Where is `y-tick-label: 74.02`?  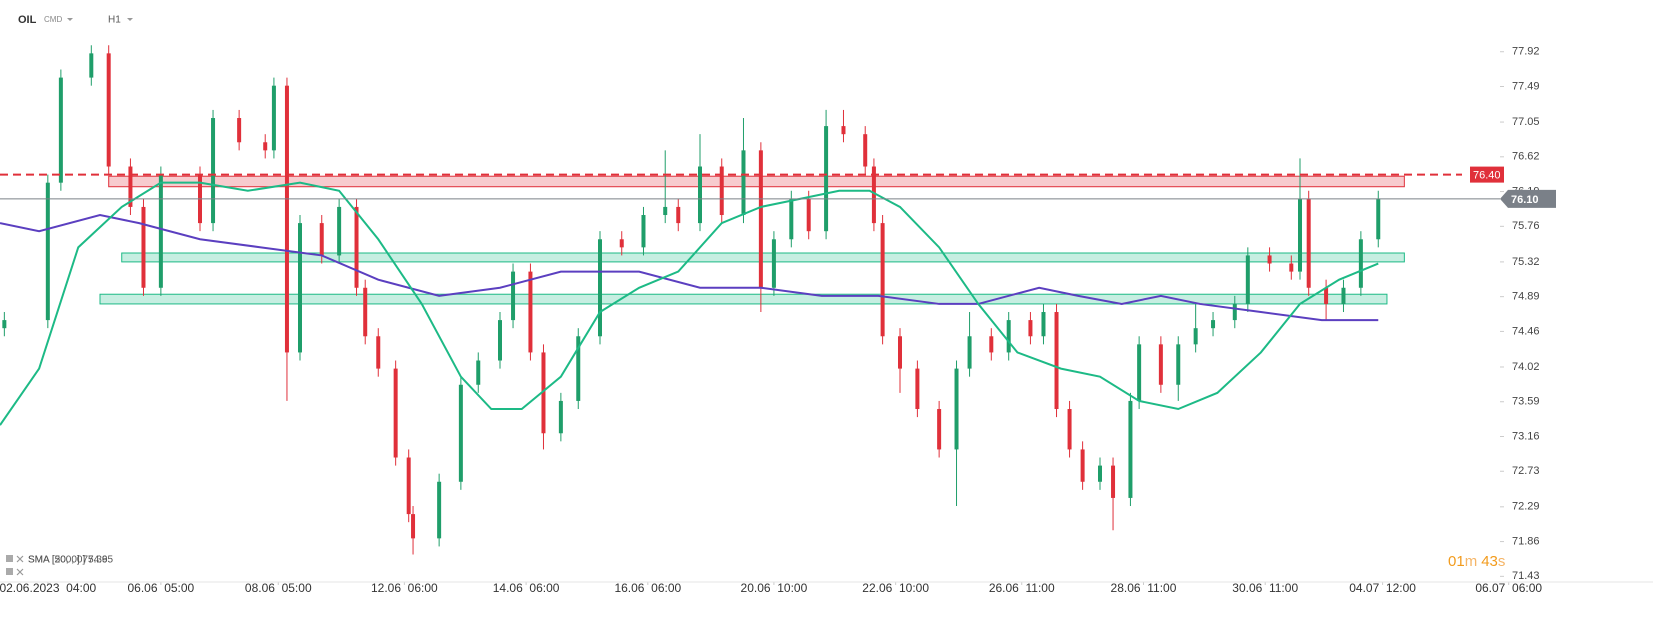 y-tick-label: 74.02 is located at coordinates (1526, 367).